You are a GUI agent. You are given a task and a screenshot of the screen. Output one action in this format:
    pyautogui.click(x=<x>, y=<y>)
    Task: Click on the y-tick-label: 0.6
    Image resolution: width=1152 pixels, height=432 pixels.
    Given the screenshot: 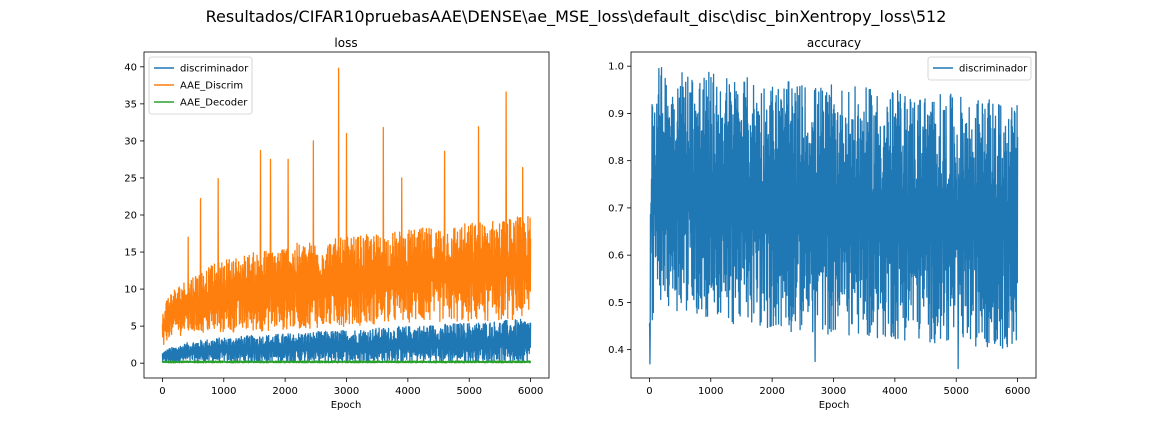 What is the action you would take?
    pyautogui.click(x=616, y=256)
    